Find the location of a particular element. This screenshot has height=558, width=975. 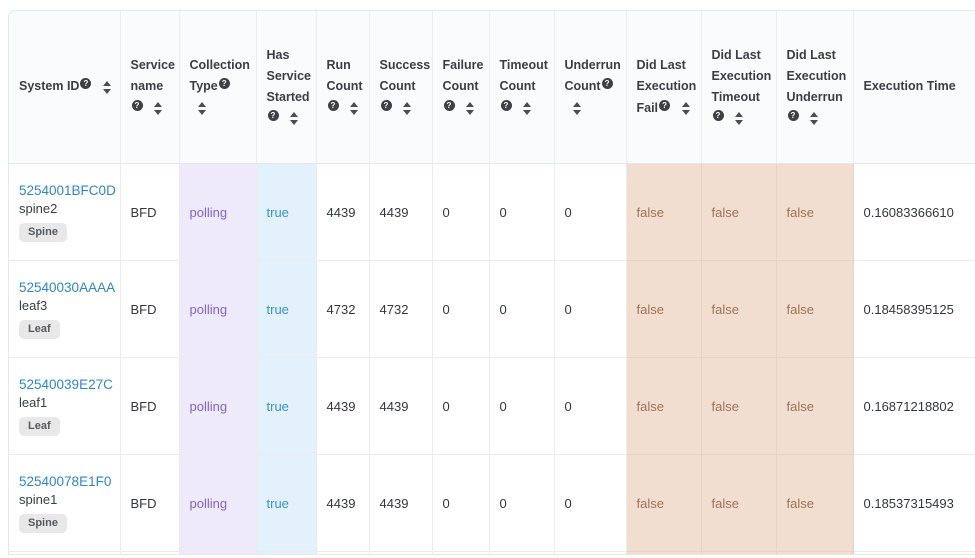

system-id-link: 5254001BFC0D is located at coordinates (67, 190).